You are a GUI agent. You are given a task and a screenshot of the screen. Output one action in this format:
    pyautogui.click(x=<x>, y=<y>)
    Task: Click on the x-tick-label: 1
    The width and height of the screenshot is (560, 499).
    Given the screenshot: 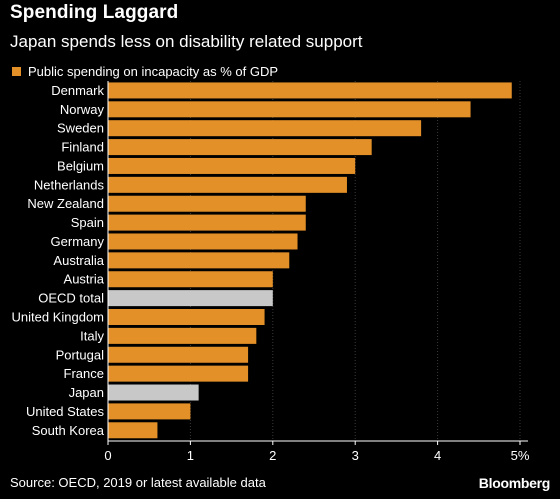 What is the action you would take?
    pyautogui.click(x=190, y=455)
    